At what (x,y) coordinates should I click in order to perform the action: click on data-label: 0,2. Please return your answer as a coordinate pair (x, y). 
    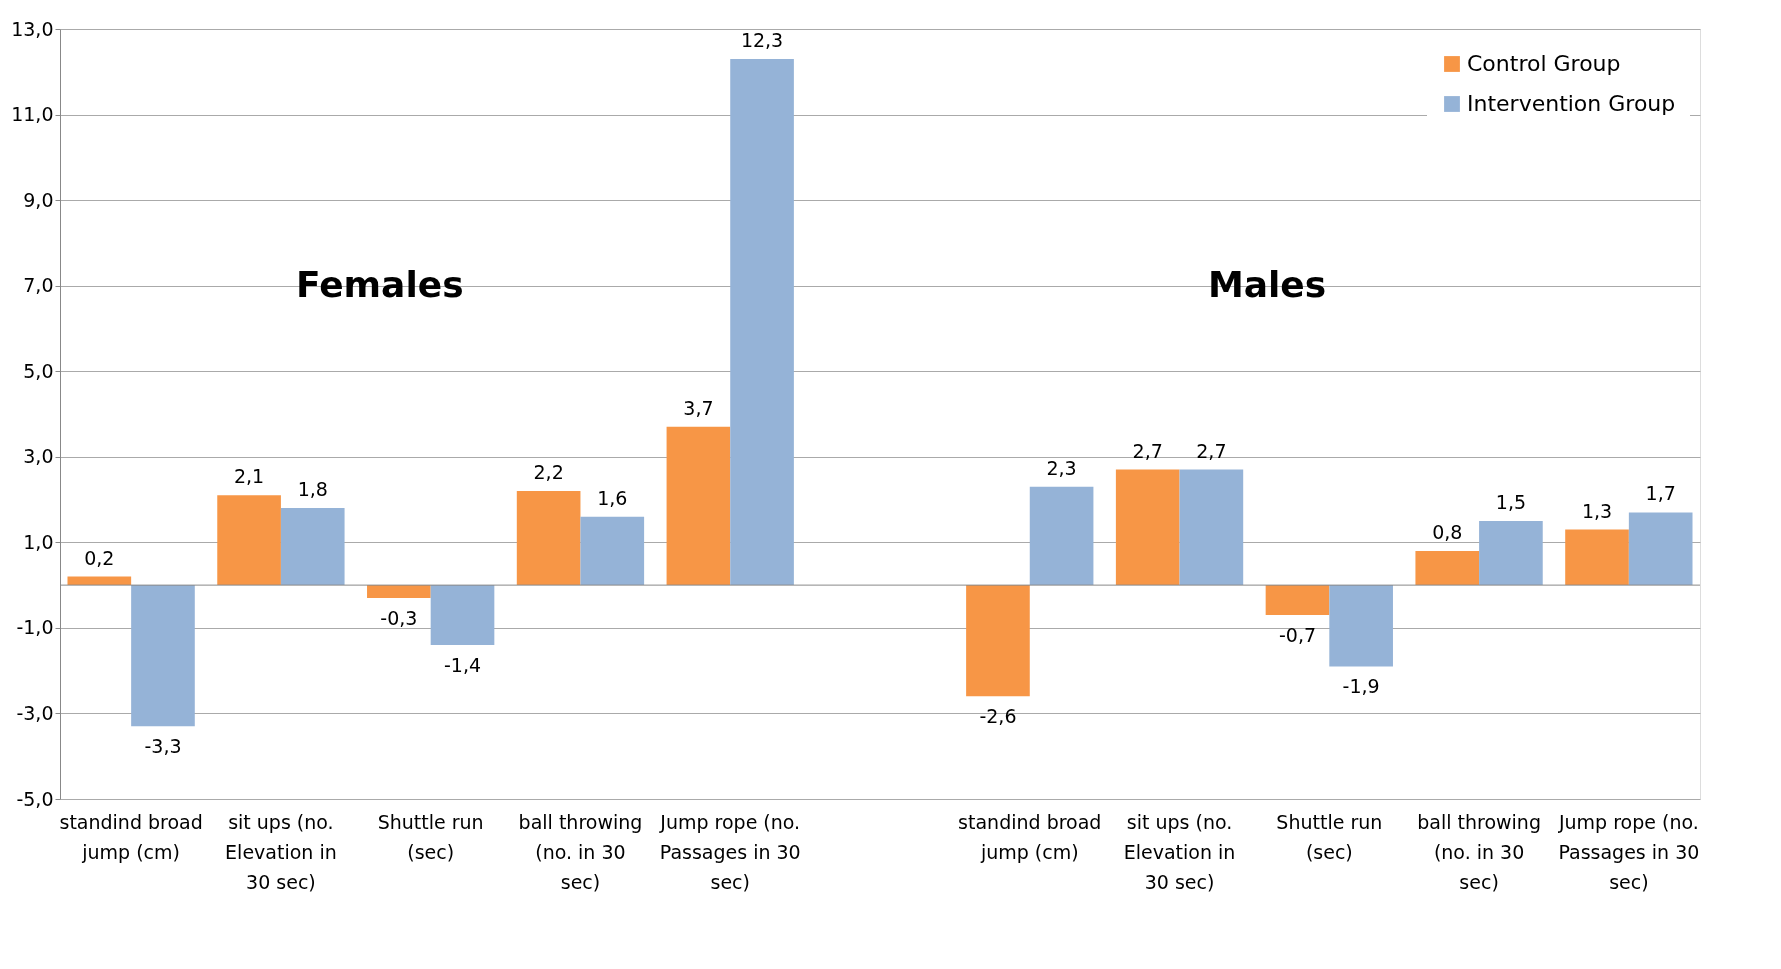
    Looking at the image, I should click on (99, 557).